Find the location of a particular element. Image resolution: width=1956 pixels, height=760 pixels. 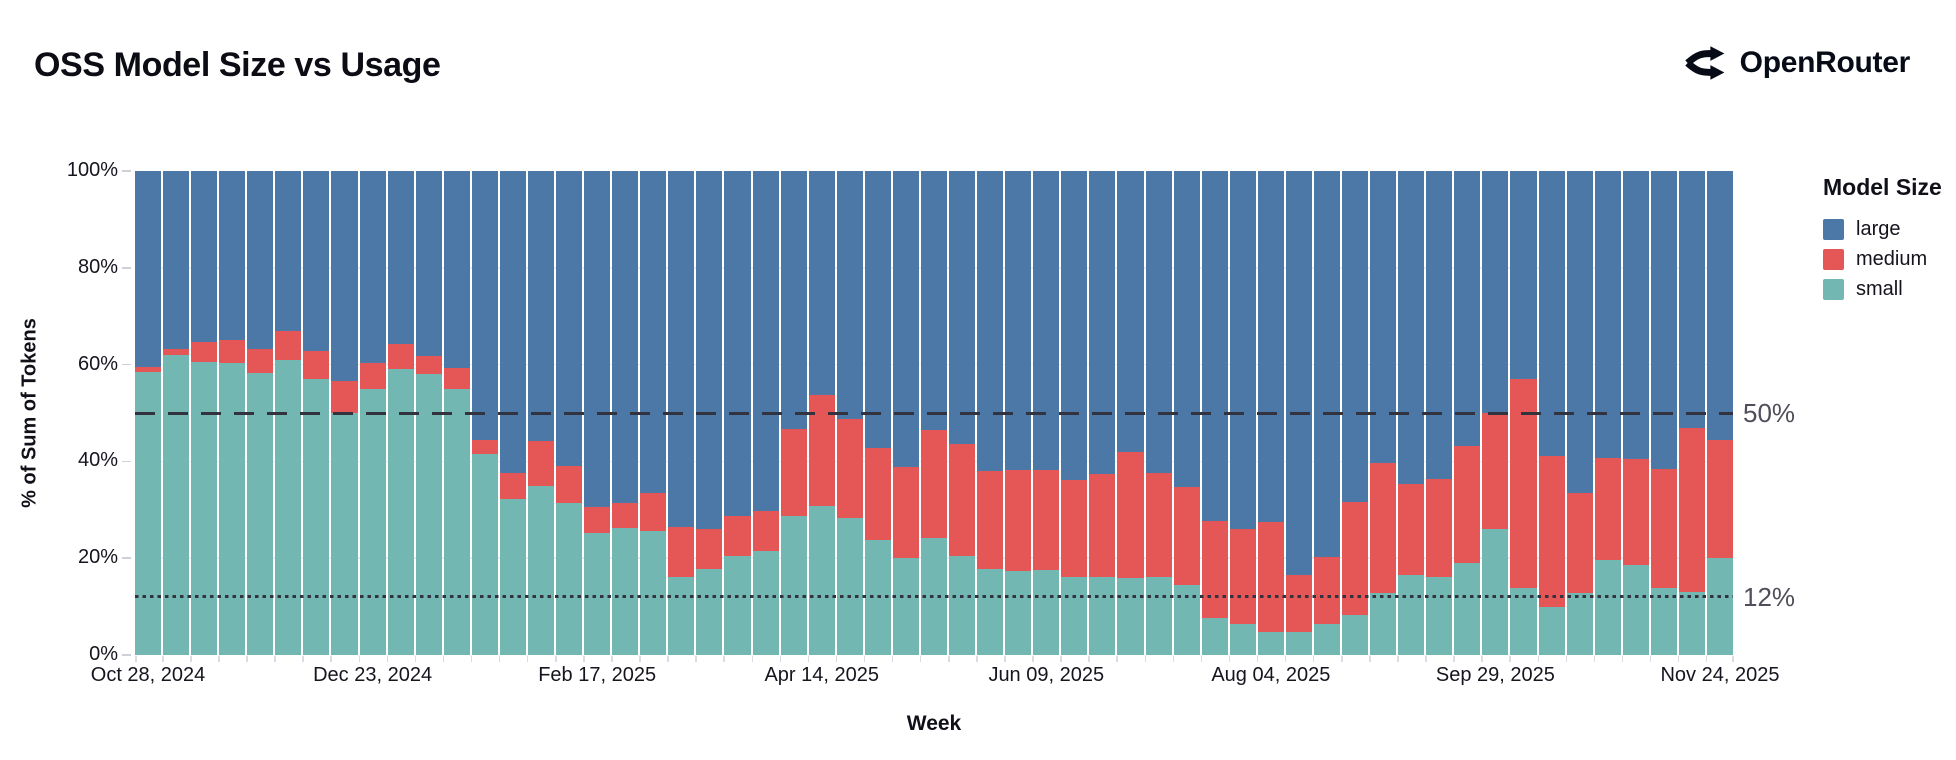

legend-item-small: small is located at coordinates (1882, 289).